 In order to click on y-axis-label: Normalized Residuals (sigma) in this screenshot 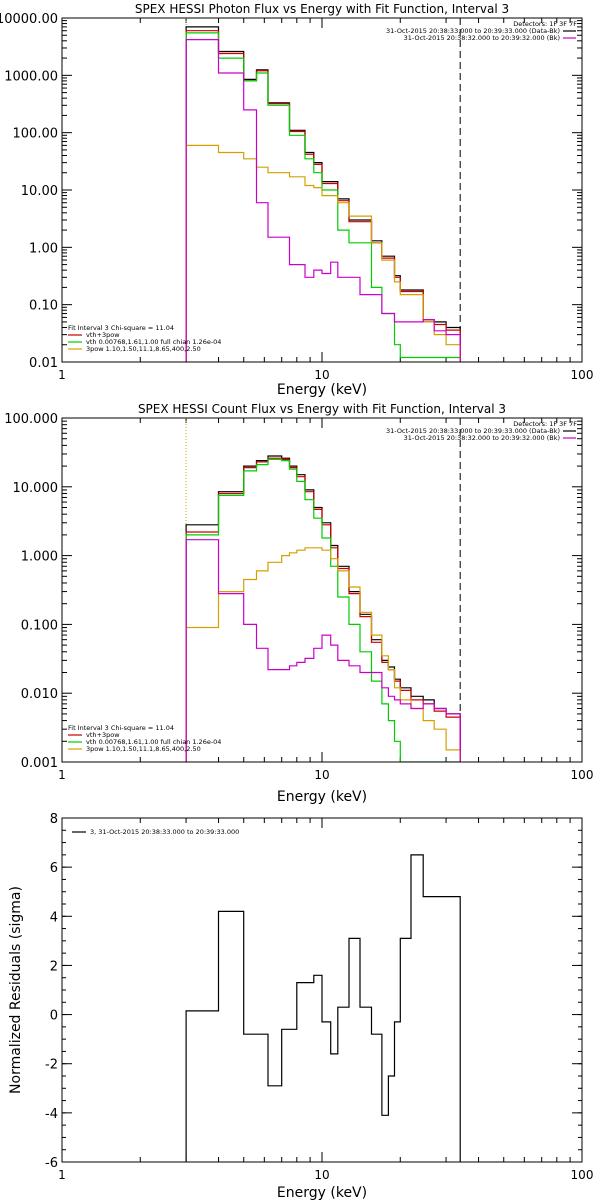, I will do `click(16, 990)`.